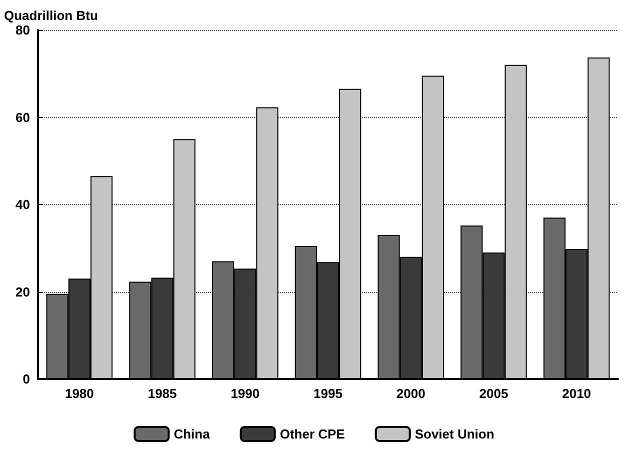 This screenshot has height=459, width=628. I want to click on y-tick-label: 80, so click(23, 30).